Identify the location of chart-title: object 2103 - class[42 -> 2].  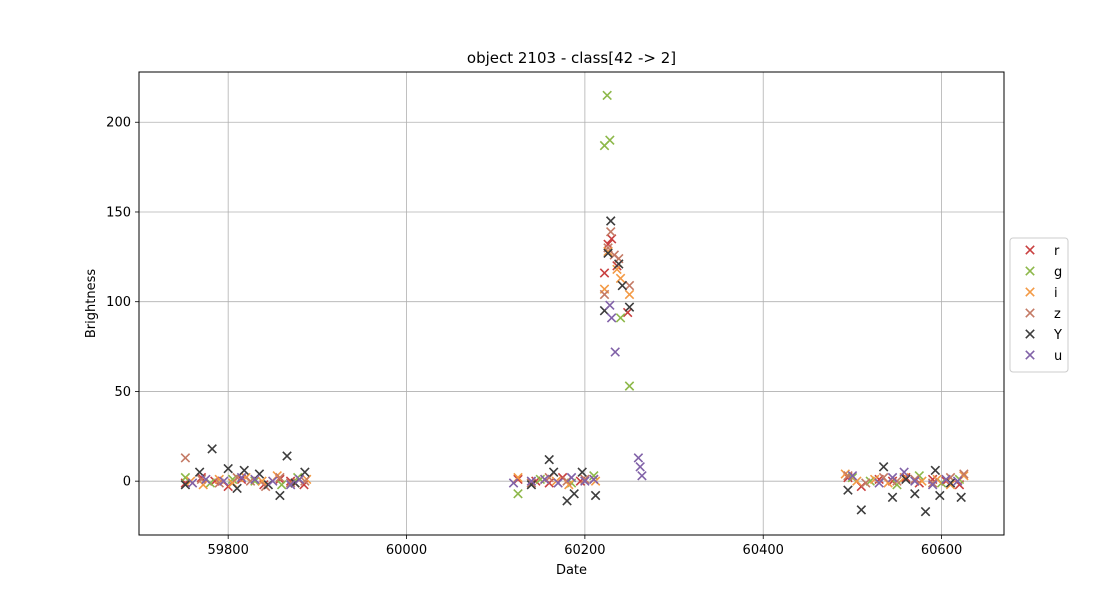
(571, 58).